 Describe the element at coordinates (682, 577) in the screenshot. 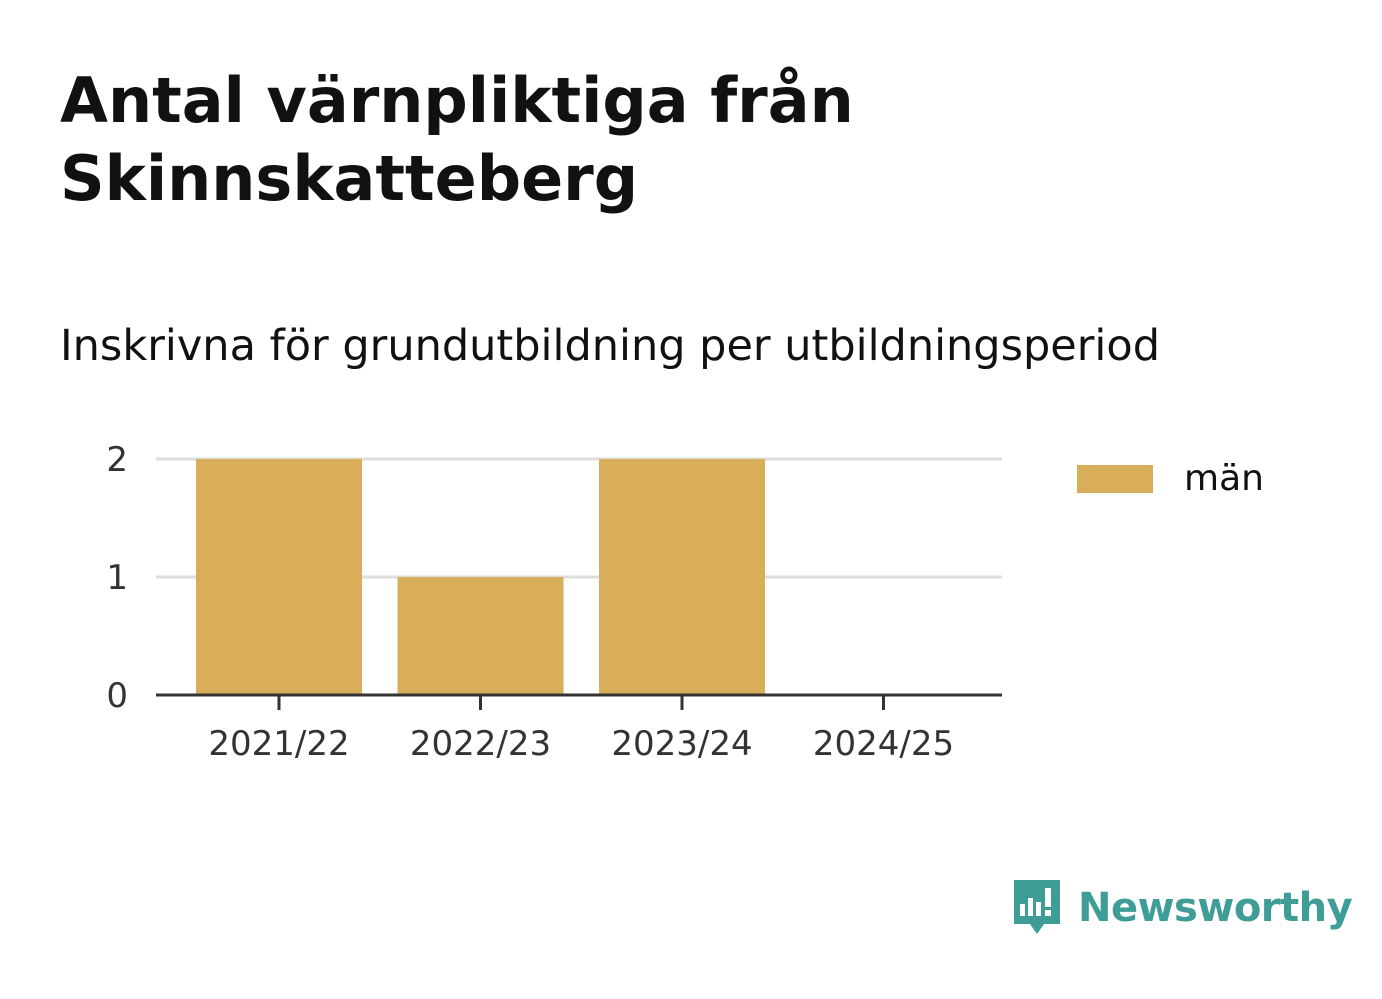

I see `bar-2023/24` at that location.